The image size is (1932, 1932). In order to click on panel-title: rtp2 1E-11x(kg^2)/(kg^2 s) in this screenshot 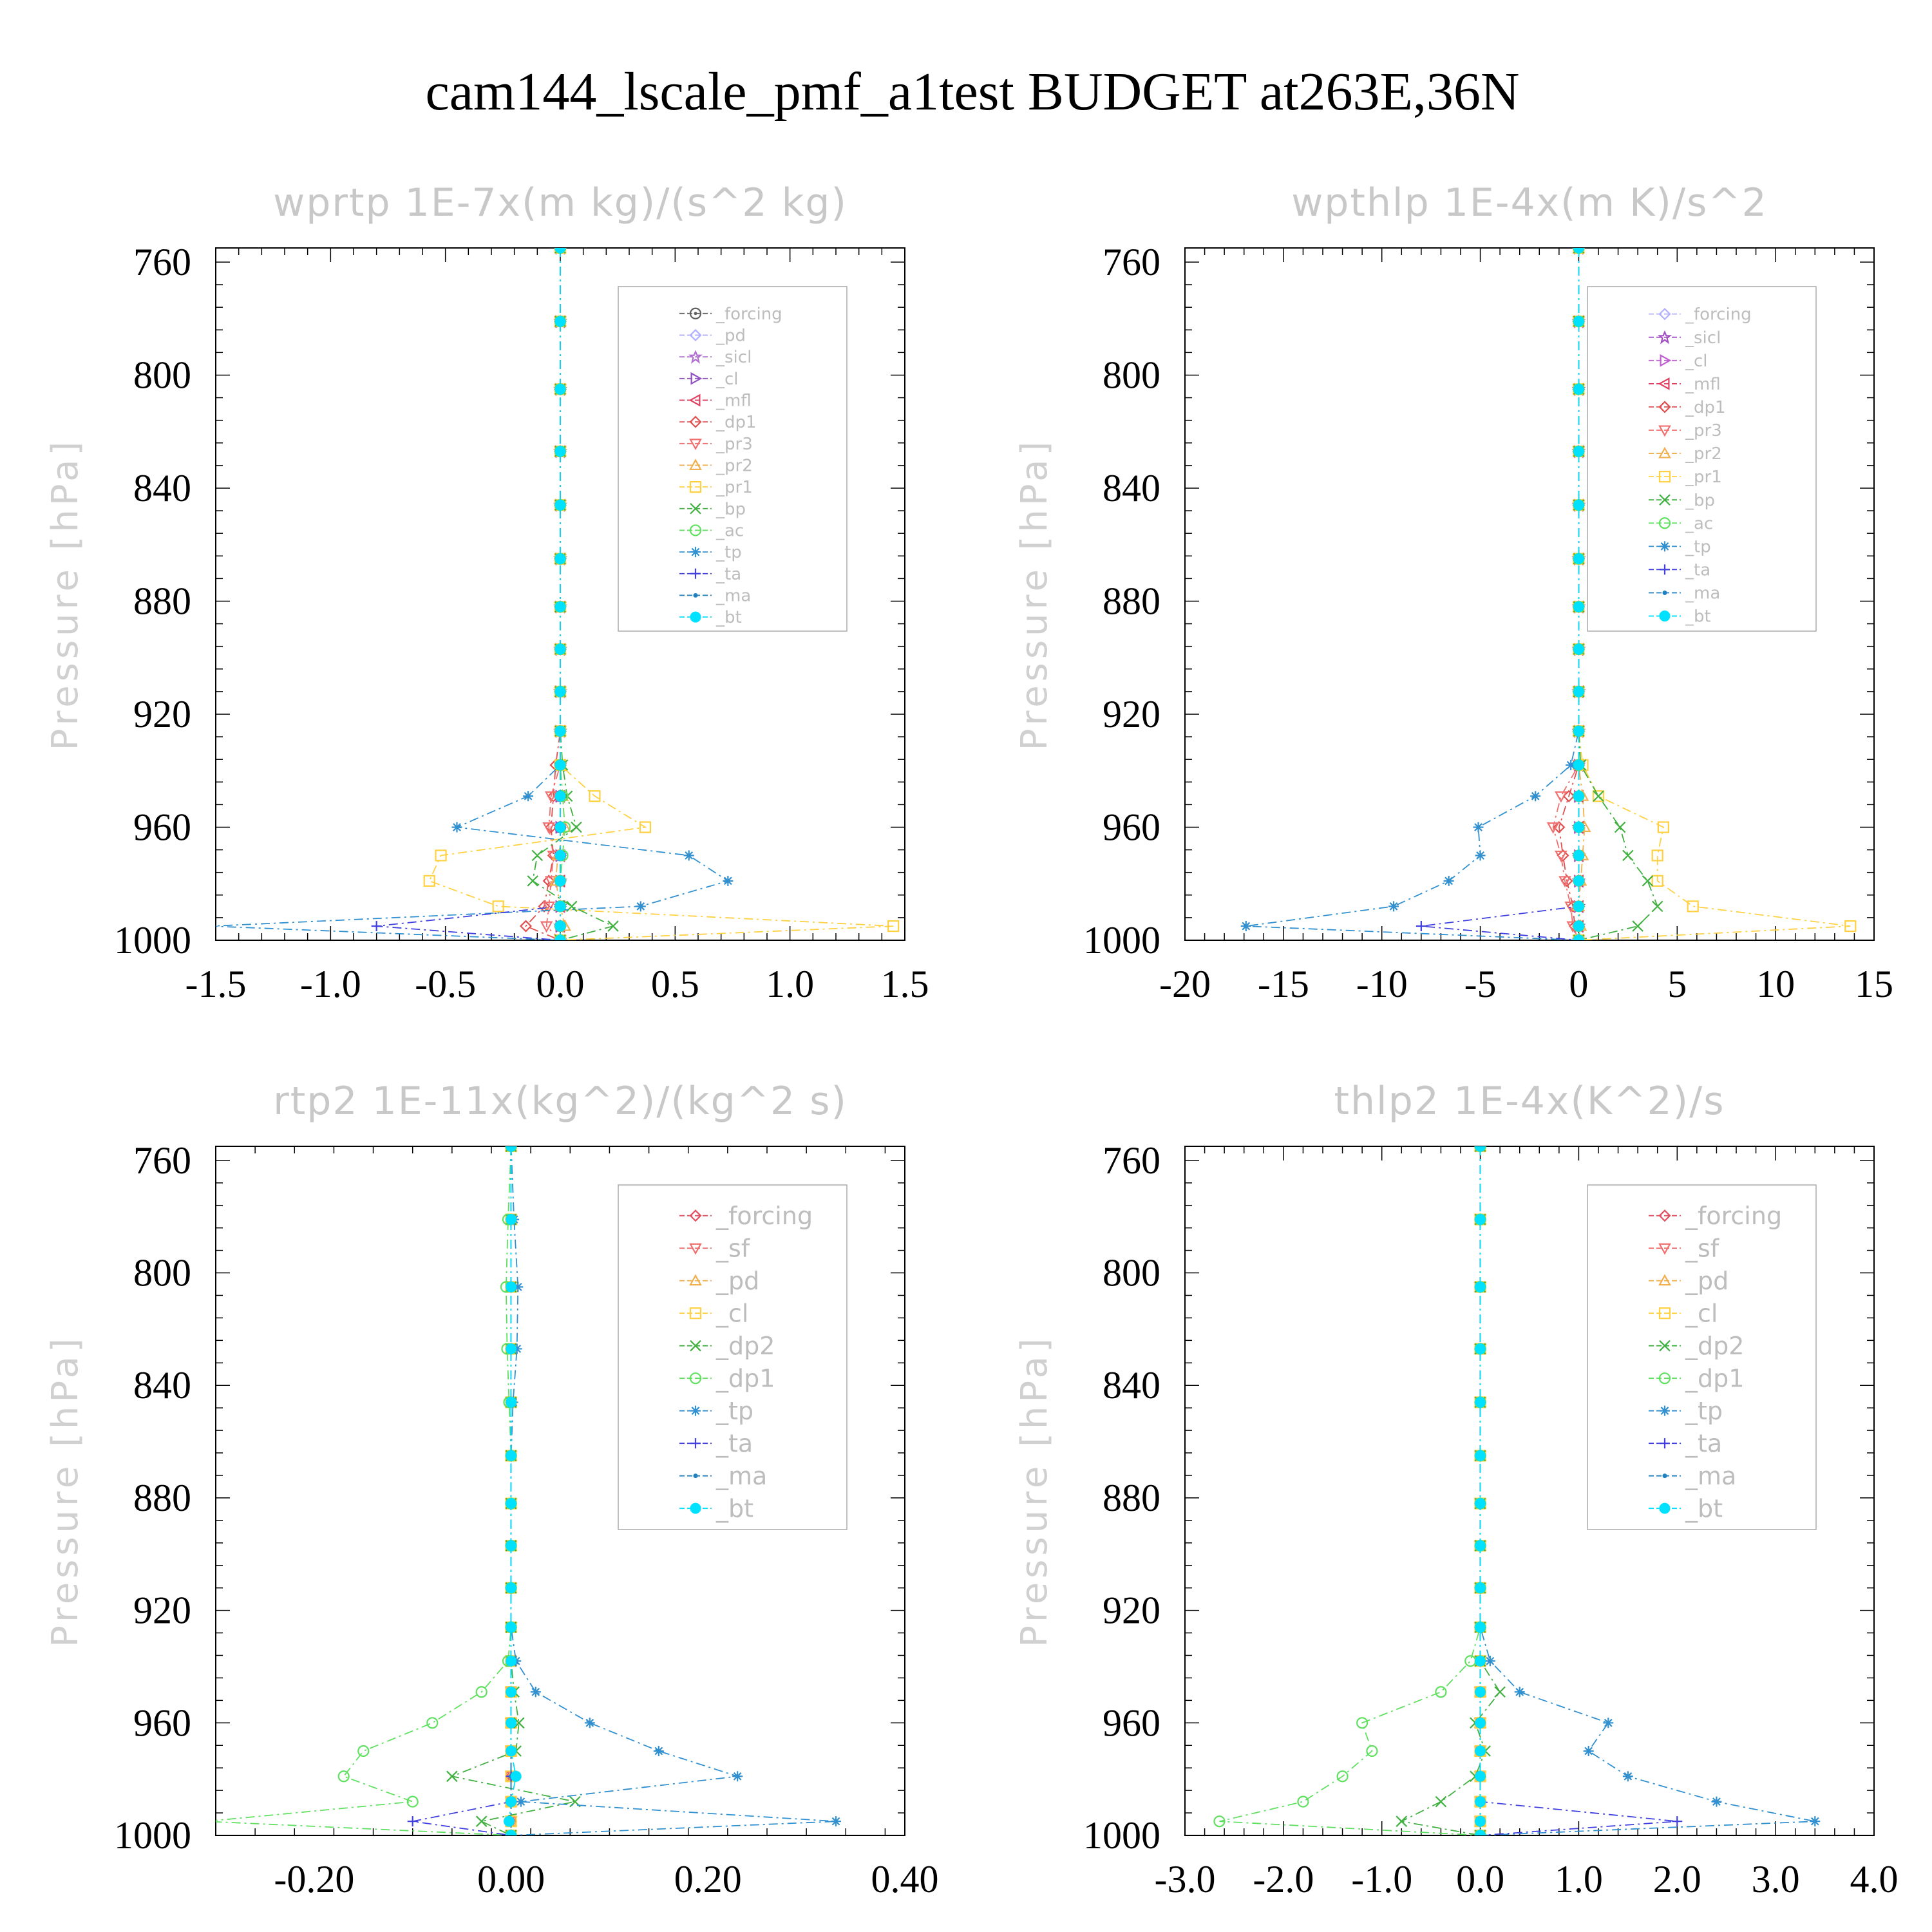, I will do `click(560, 1101)`.